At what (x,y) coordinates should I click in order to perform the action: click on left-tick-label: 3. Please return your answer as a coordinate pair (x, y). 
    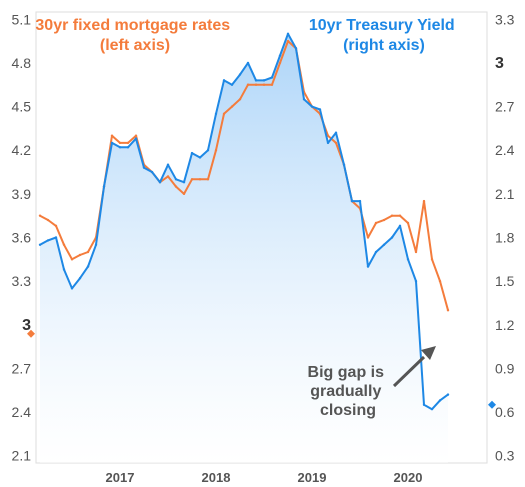
    Looking at the image, I should click on (26, 325).